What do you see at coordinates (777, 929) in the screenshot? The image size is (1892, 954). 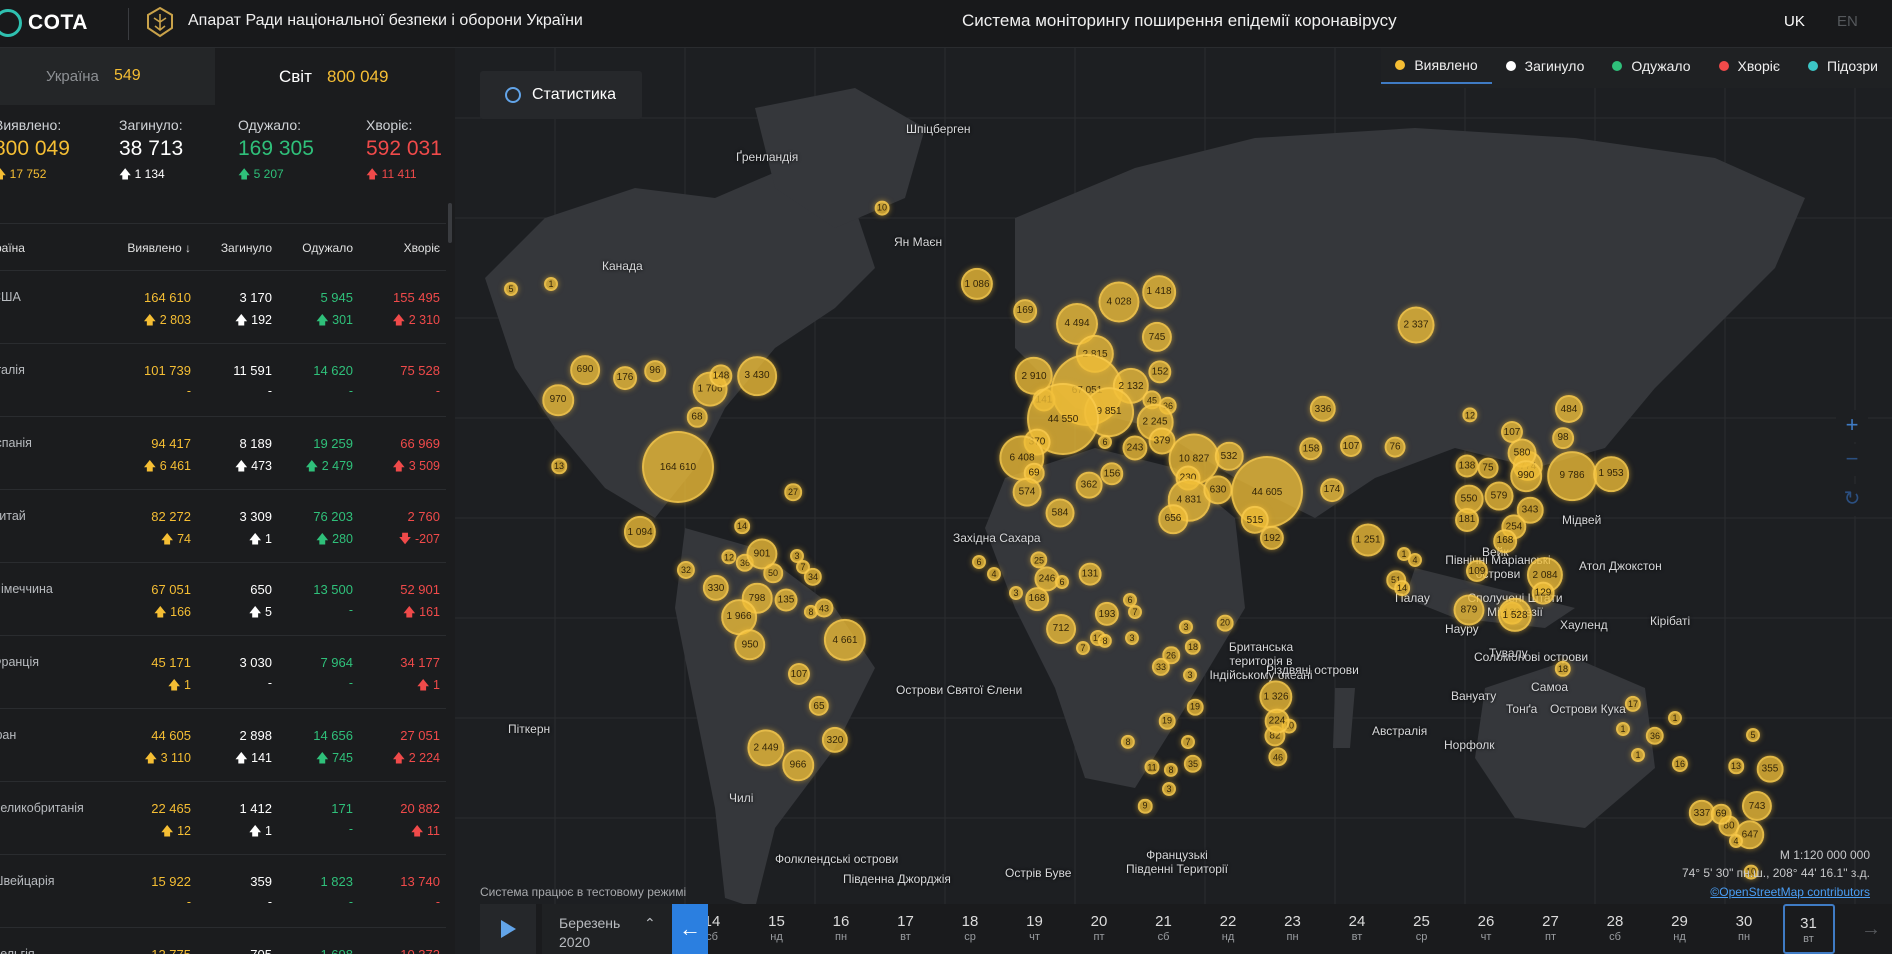 I see `timeline-day: 15 нд` at bounding box center [777, 929].